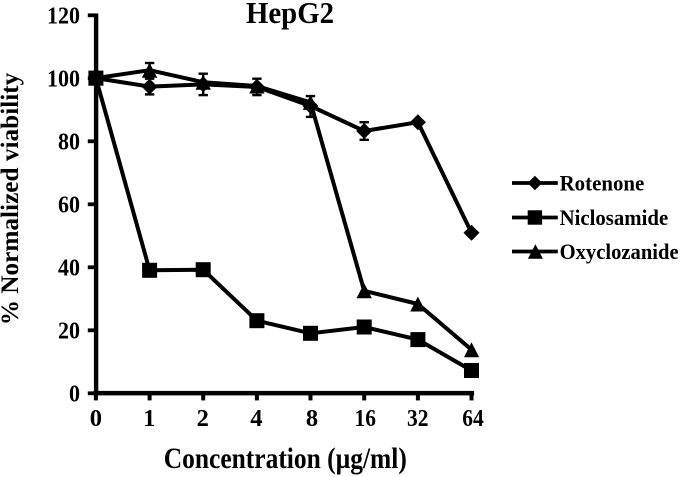 The width and height of the screenshot is (680, 477). Describe the element at coordinates (614, 217) in the screenshot. I see `svg-text: Niclosamide` at that location.